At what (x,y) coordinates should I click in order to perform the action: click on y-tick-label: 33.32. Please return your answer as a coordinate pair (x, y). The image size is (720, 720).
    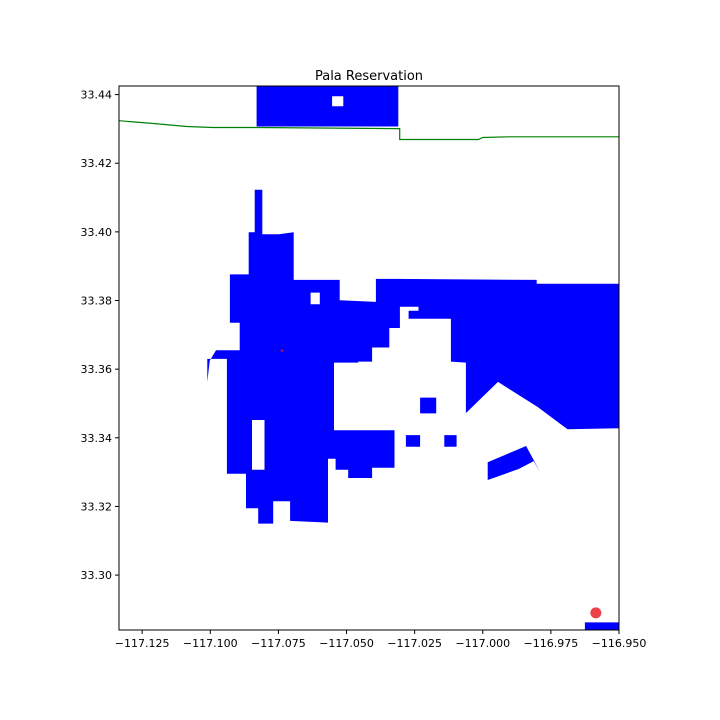
    Looking at the image, I should click on (97, 506).